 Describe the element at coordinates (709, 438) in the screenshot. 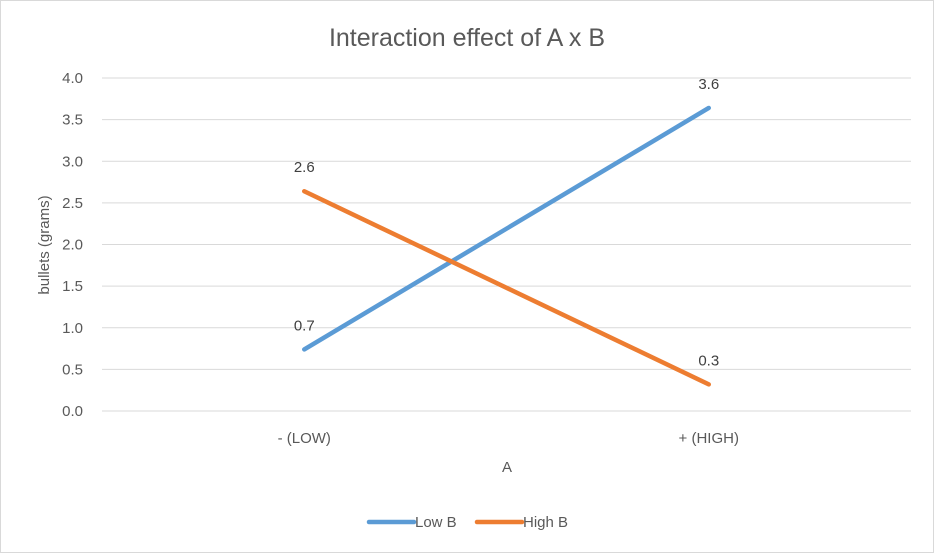

I see `x-tick-label: + (HIGH)` at that location.